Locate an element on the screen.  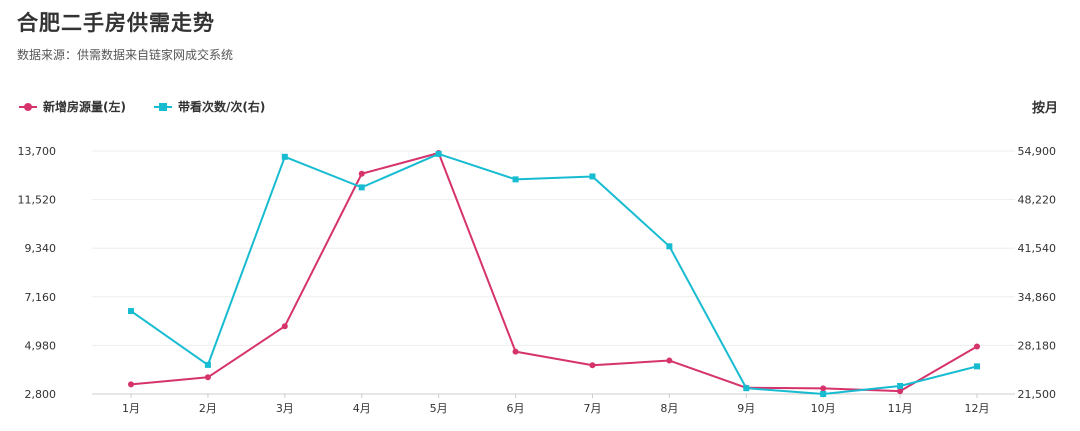
x-tick-label: 10月 is located at coordinates (823, 408).